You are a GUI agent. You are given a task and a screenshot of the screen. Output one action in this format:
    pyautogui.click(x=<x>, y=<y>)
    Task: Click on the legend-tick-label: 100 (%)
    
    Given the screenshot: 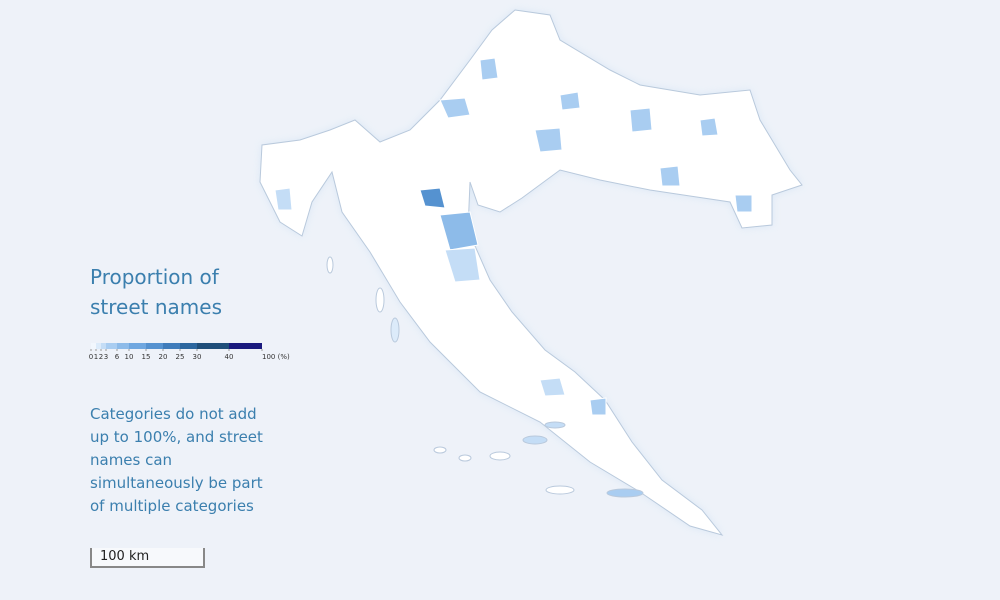 What is the action you would take?
    pyautogui.click(x=276, y=357)
    